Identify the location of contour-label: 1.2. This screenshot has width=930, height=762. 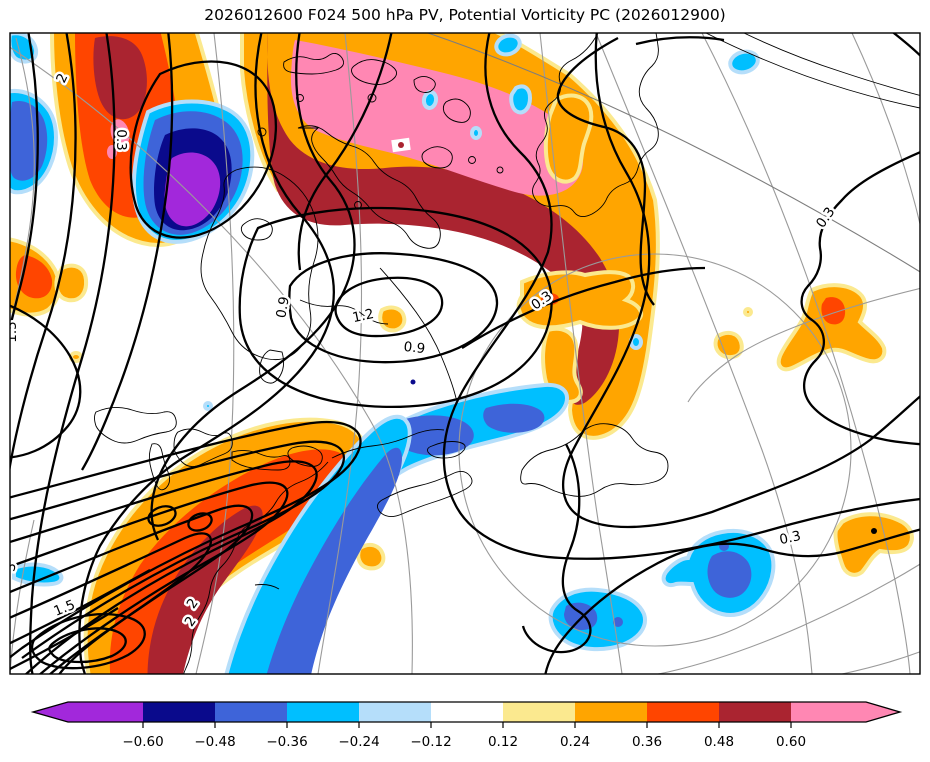
(363, 316).